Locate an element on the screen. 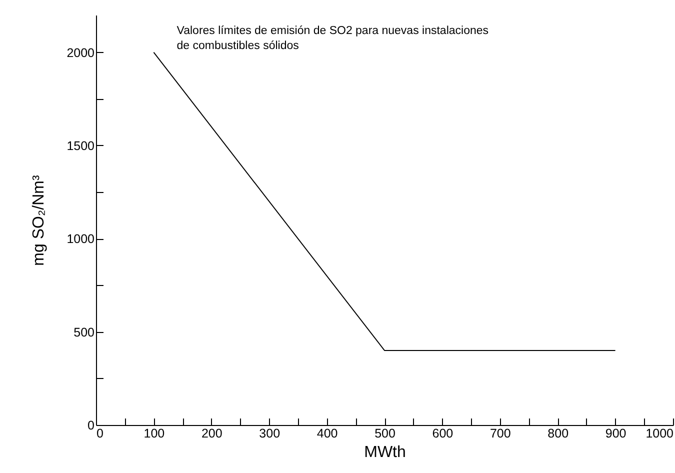 The height and width of the screenshot is (473, 675). x-tick-label: 600 is located at coordinates (443, 433).